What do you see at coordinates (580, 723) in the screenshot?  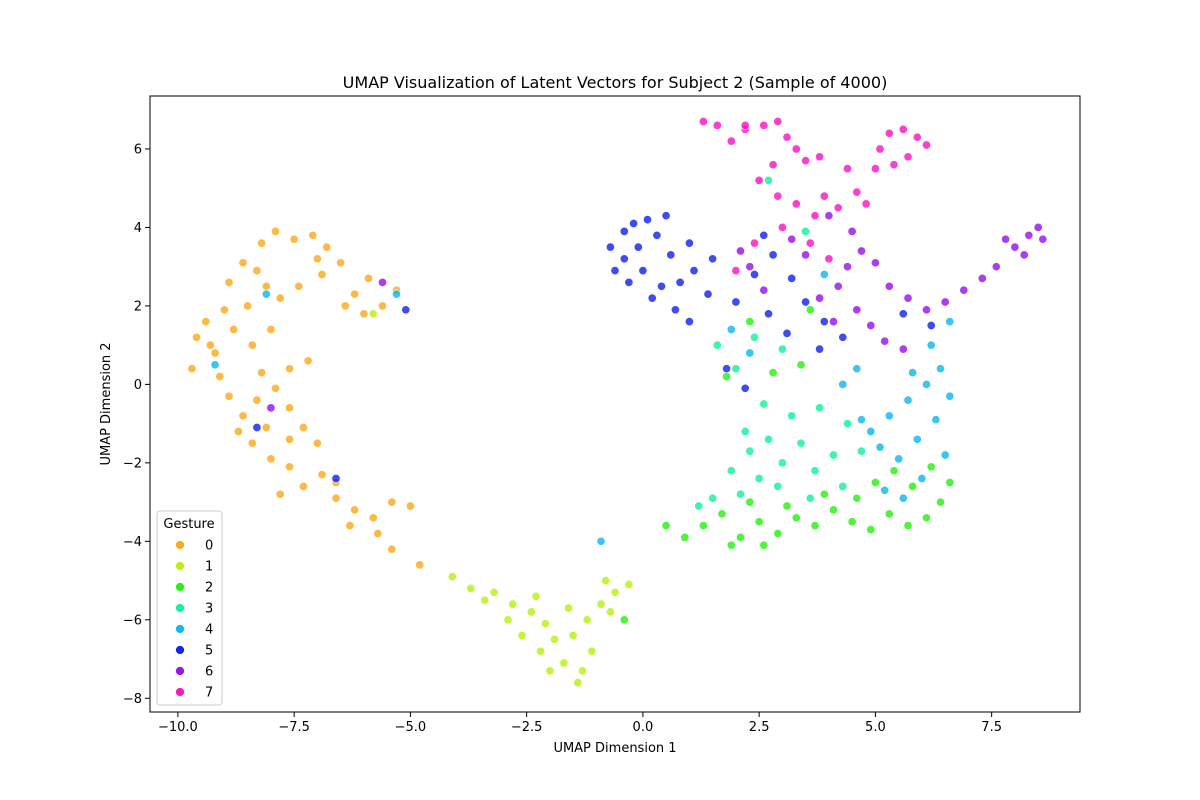 I see `x-axis-ticks: −10.0 −7.5 −5.0 −2.5 0.0 2.5 5.0 7.5` at bounding box center [580, 723].